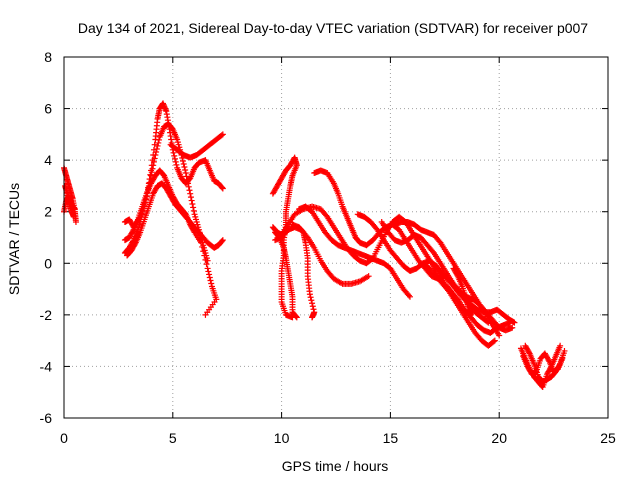 The image size is (640, 480). What do you see at coordinates (48, 57) in the screenshot?
I see `y-tick-label: 8` at bounding box center [48, 57].